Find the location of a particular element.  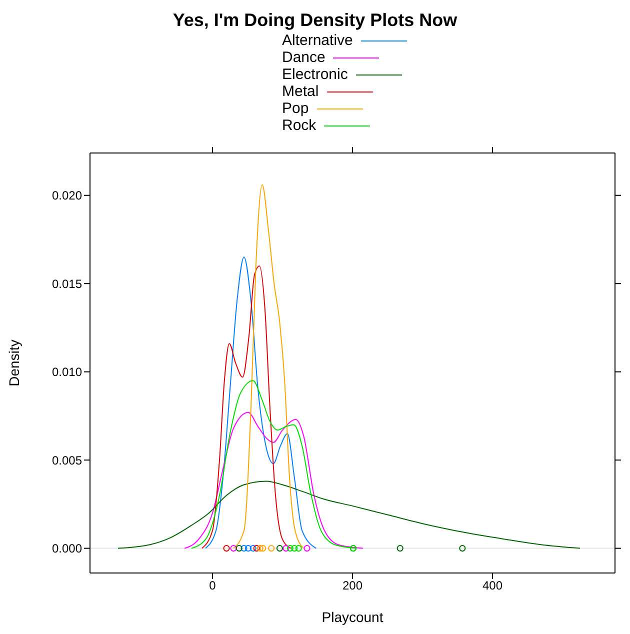

x-axis-title: Playcount is located at coordinates (353, 617).